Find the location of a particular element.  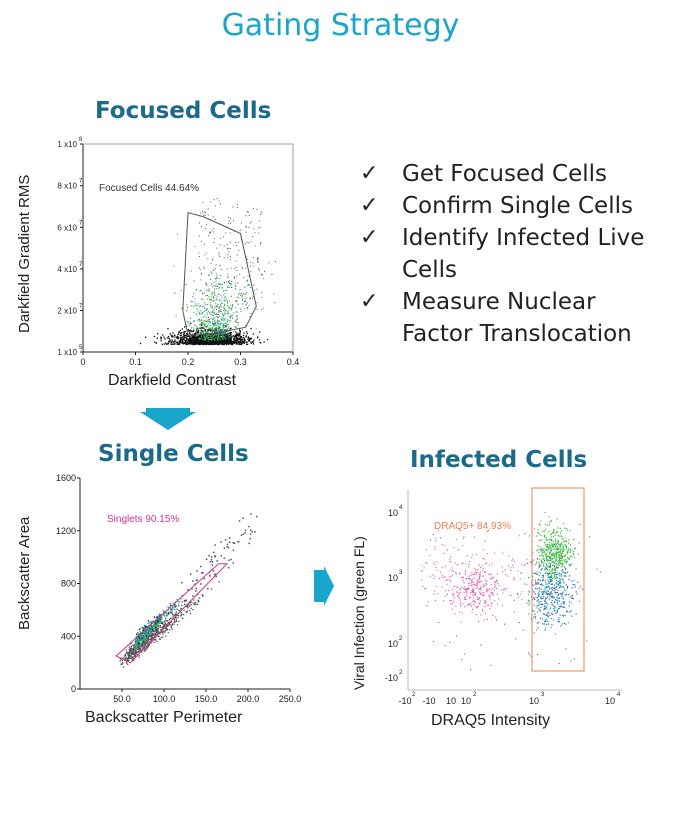

draq5-gate-label: DRAQ5+ 84.93% is located at coordinates (472, 526).